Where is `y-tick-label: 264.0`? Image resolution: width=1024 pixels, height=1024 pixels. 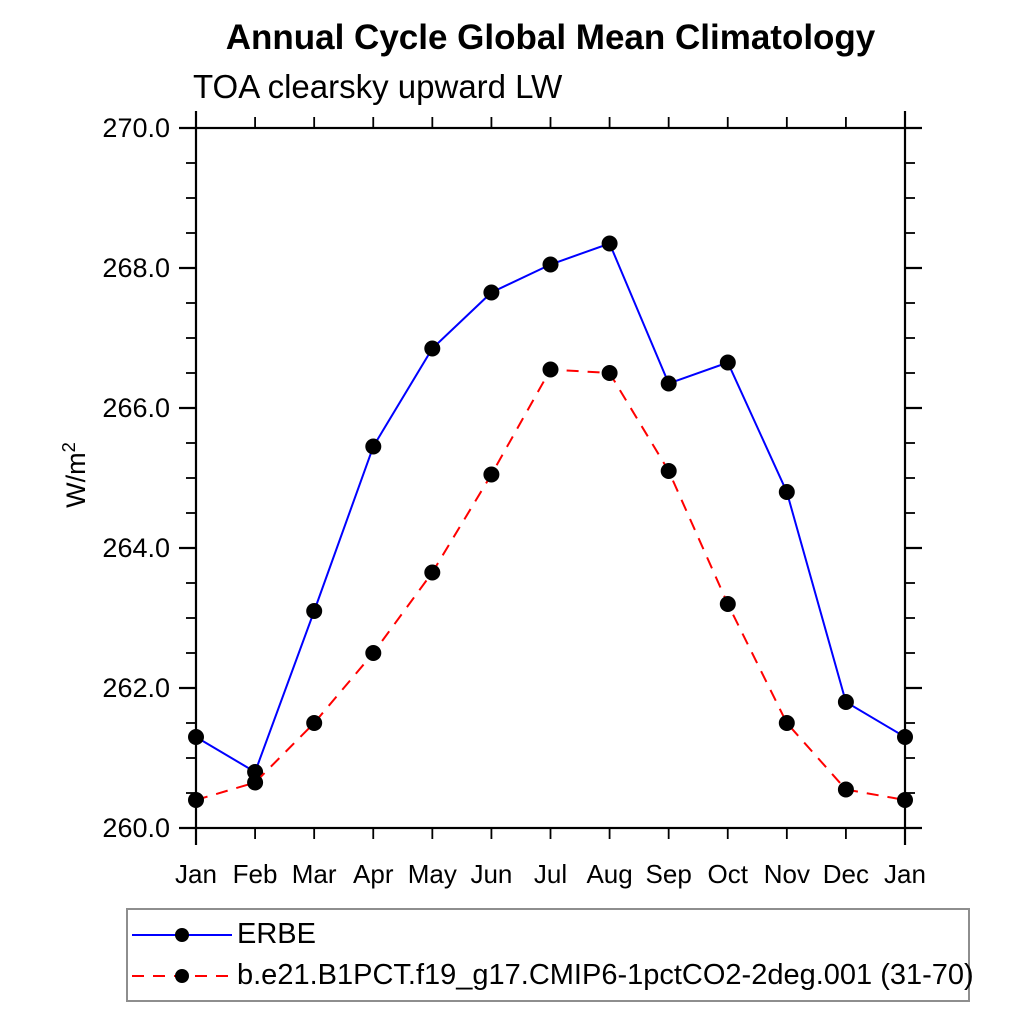 y-tick-label: 264.0 is located at coordinates (136, 548).